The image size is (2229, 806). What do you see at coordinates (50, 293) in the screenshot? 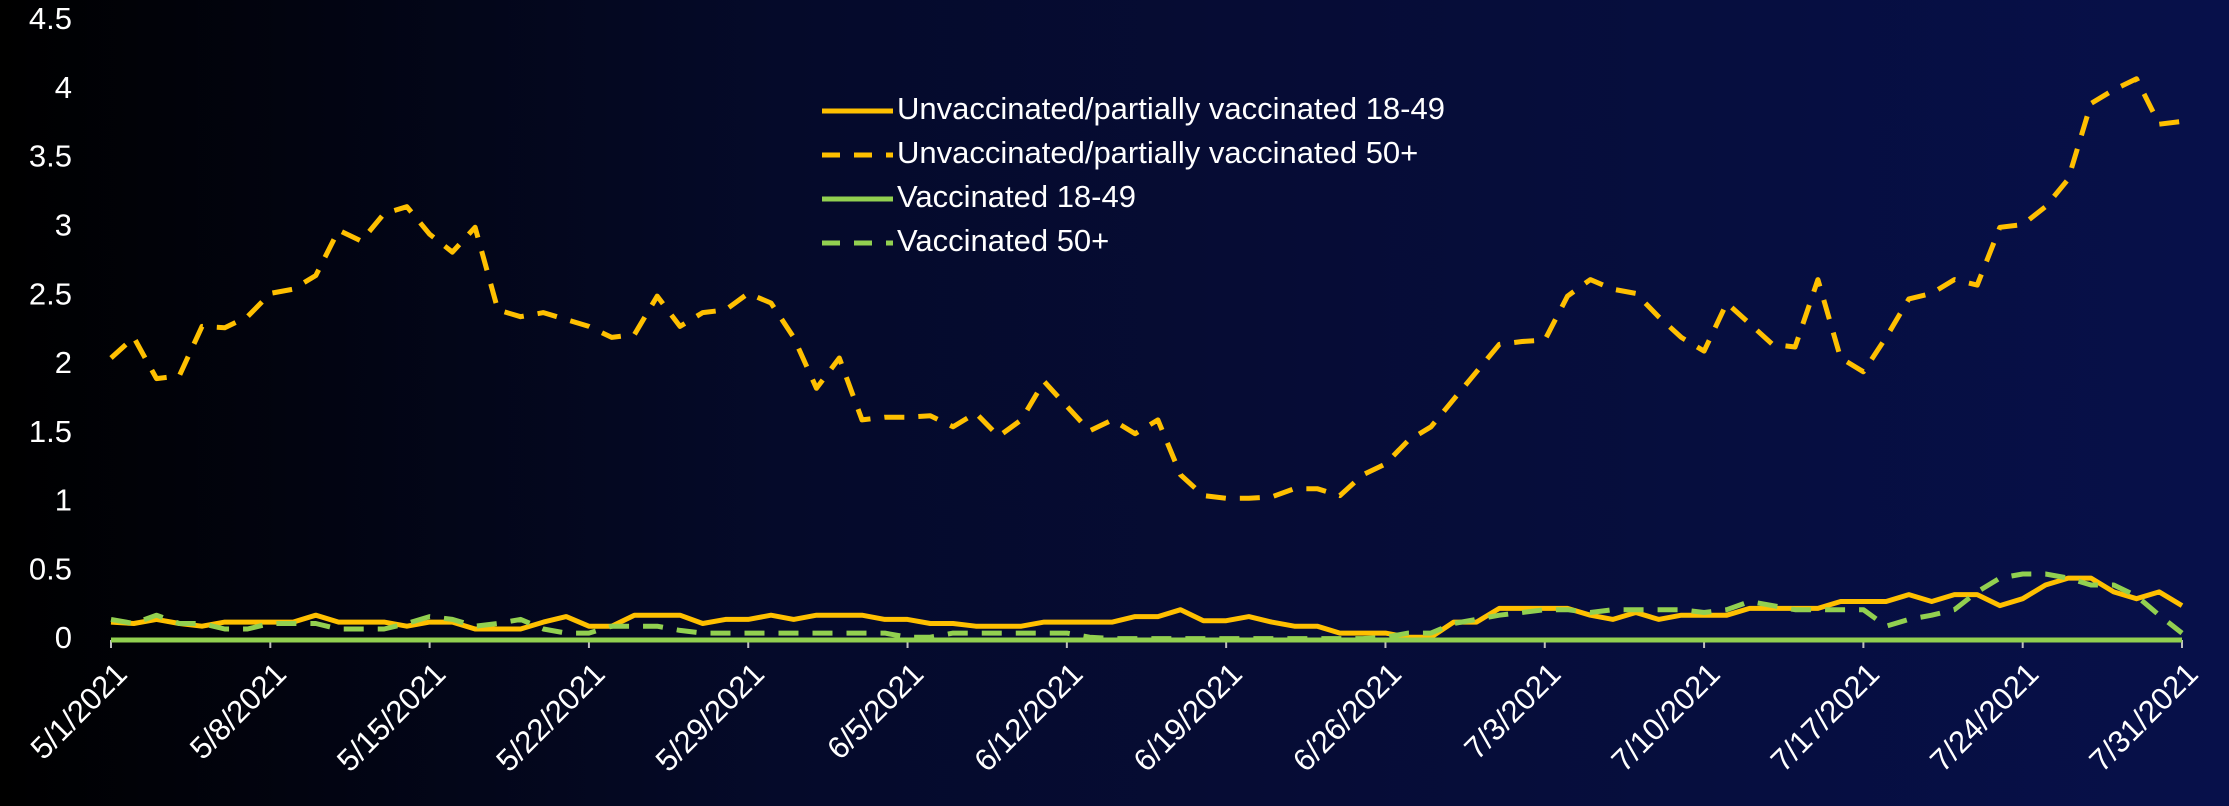
I see `y-tick-label: 2.5` at bounding box center [50, 293].